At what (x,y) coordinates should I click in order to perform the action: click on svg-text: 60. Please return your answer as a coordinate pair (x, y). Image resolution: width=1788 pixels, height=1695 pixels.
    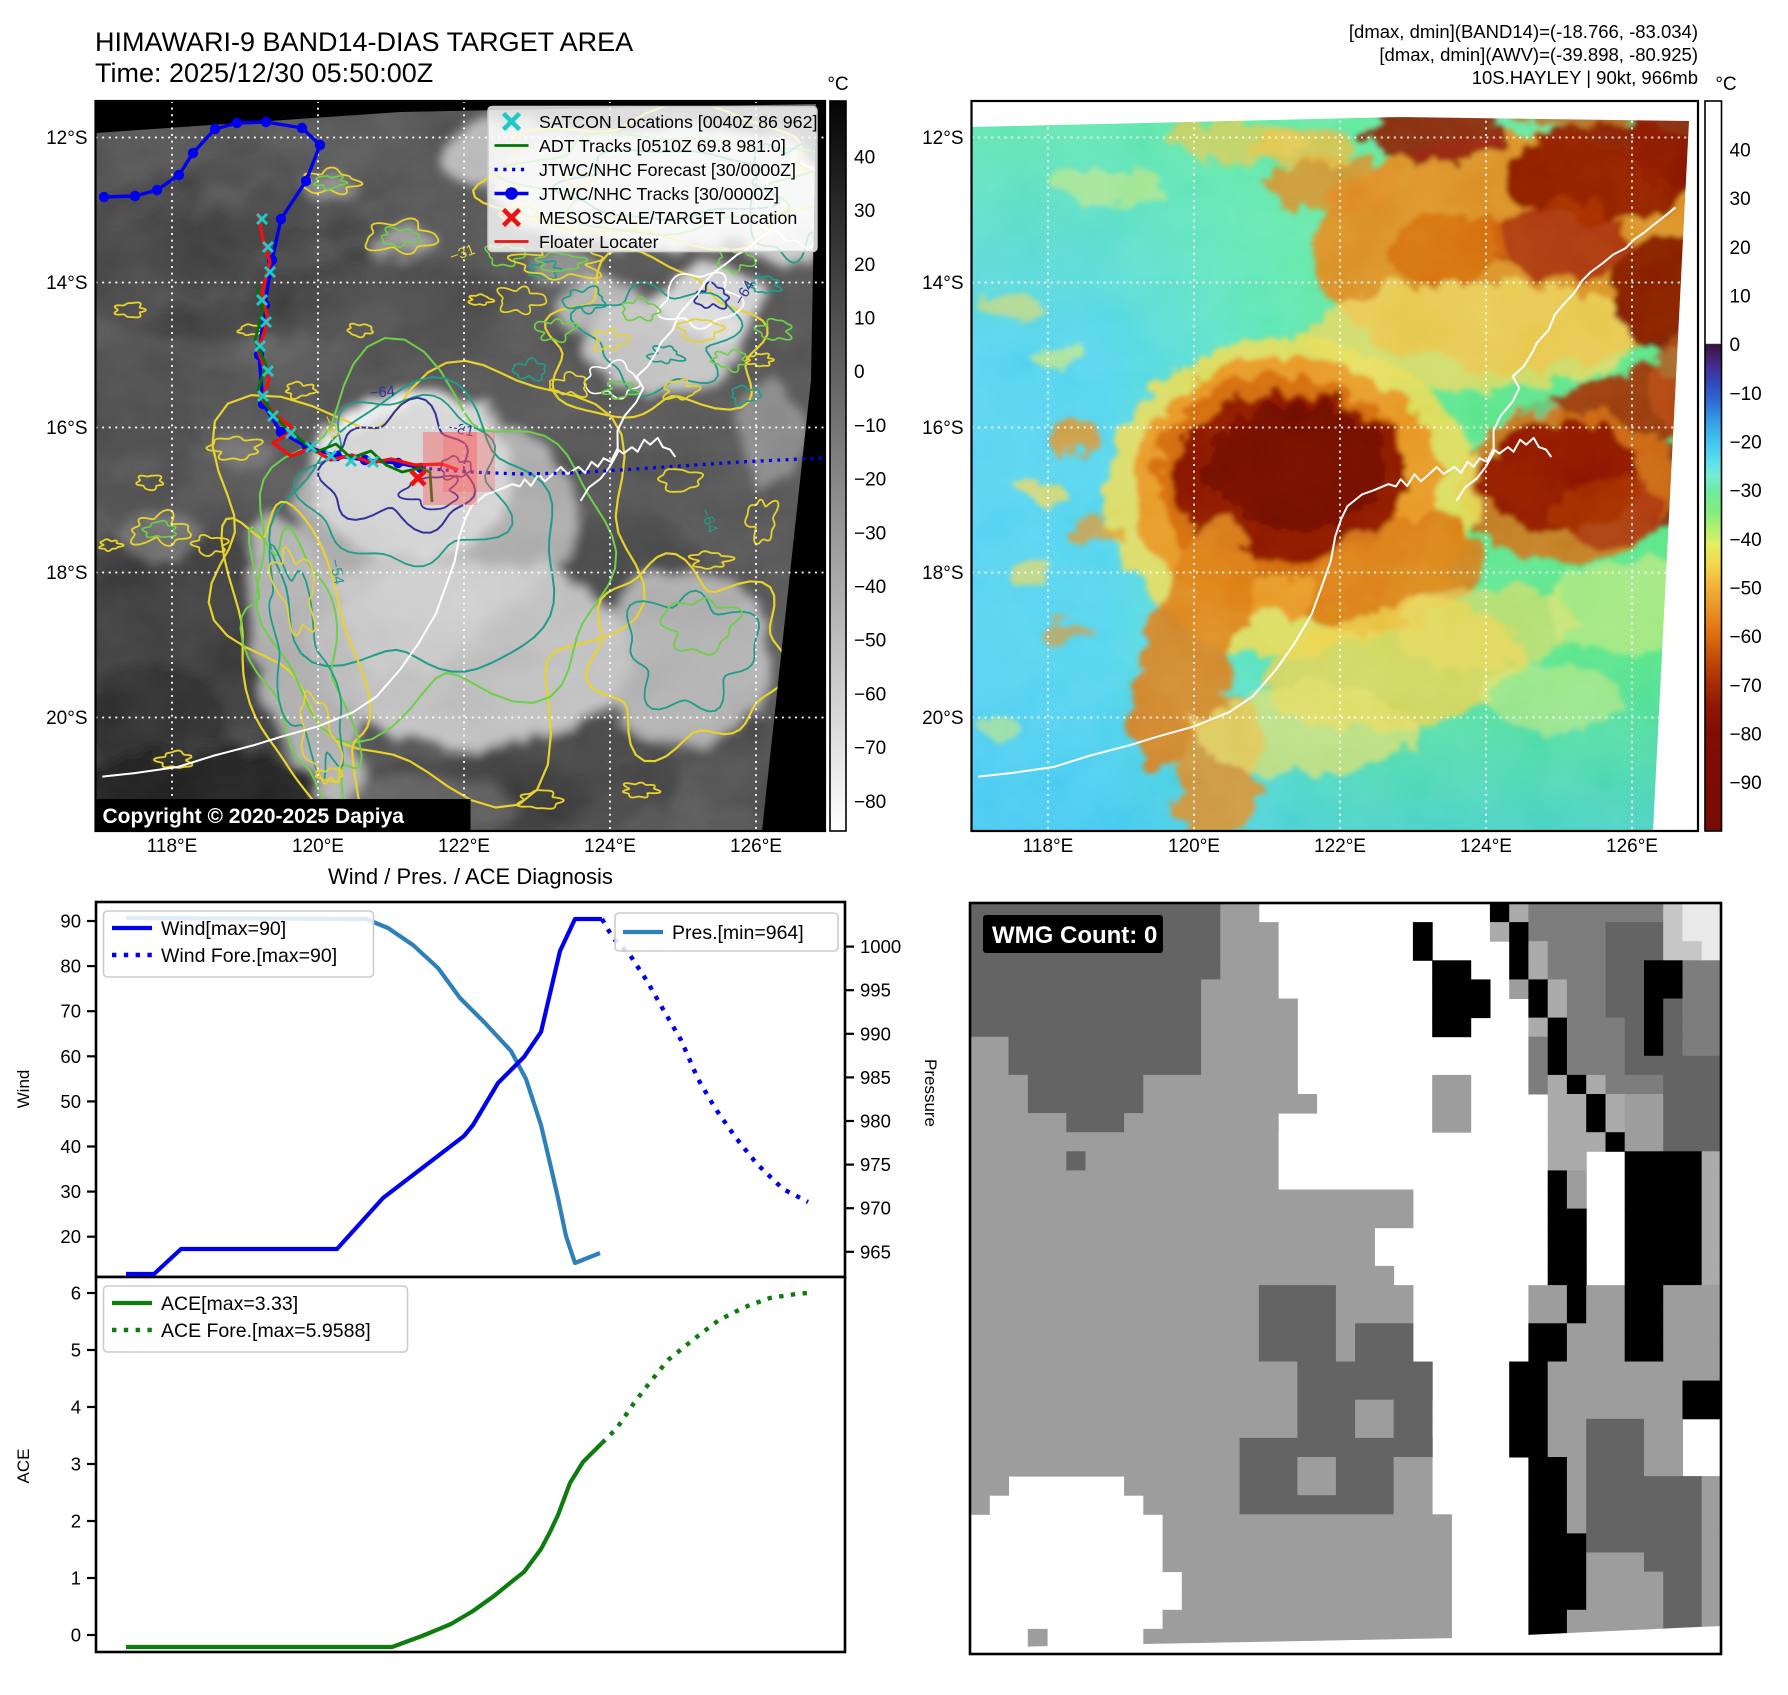
    Looking at the image, I should click on (70, 1056).